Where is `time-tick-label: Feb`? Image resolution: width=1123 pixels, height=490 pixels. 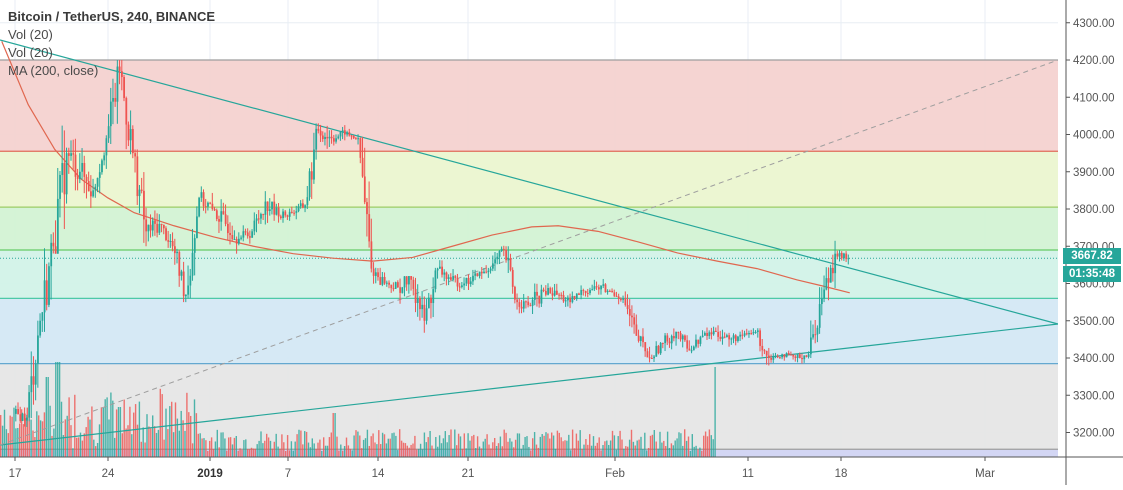
time-tick-label: Feb is located at coordinates (615, 474).